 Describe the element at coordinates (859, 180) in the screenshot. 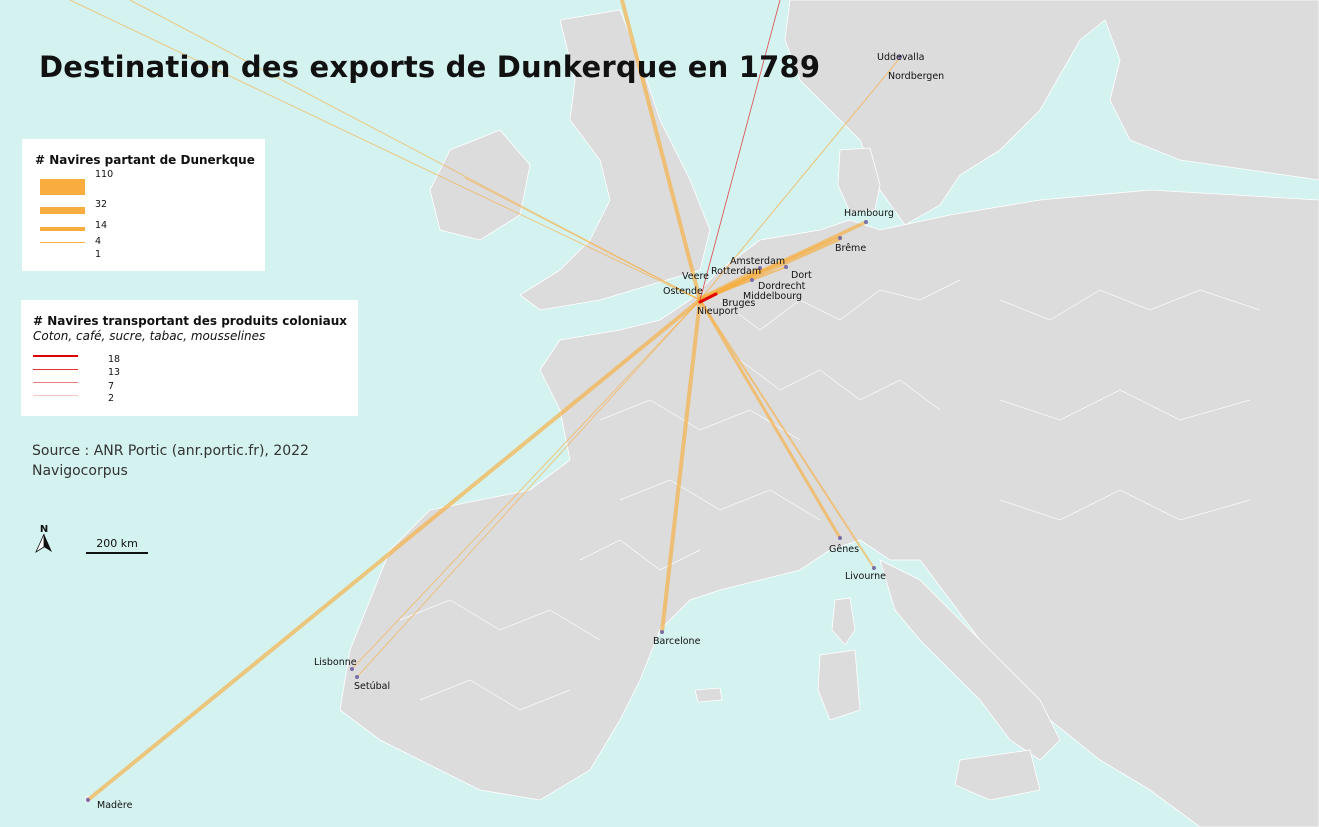

I see `land-denmark` at that location.